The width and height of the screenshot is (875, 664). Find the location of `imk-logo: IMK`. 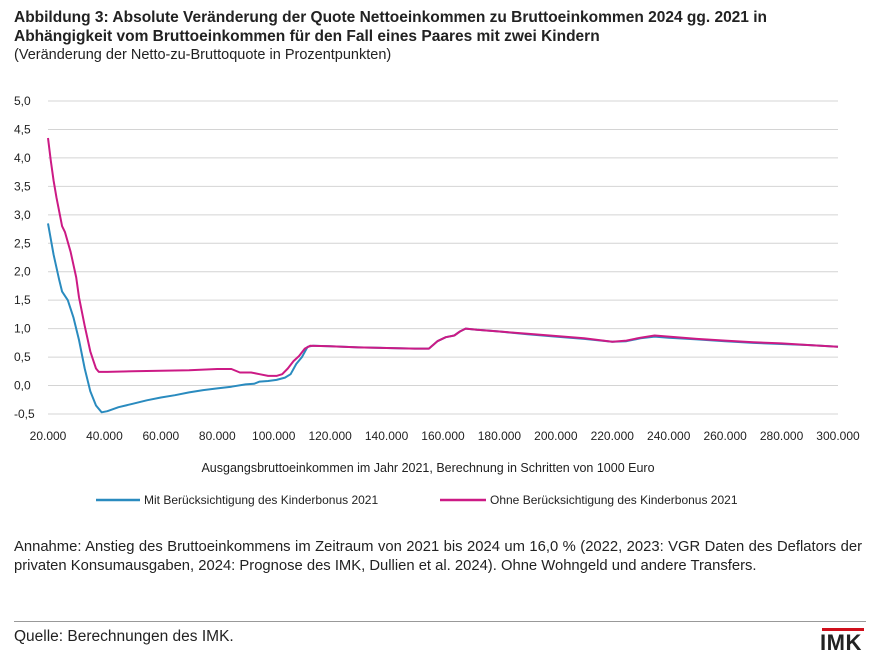

imk-logo: IMK is located at coordinates (841, 642).